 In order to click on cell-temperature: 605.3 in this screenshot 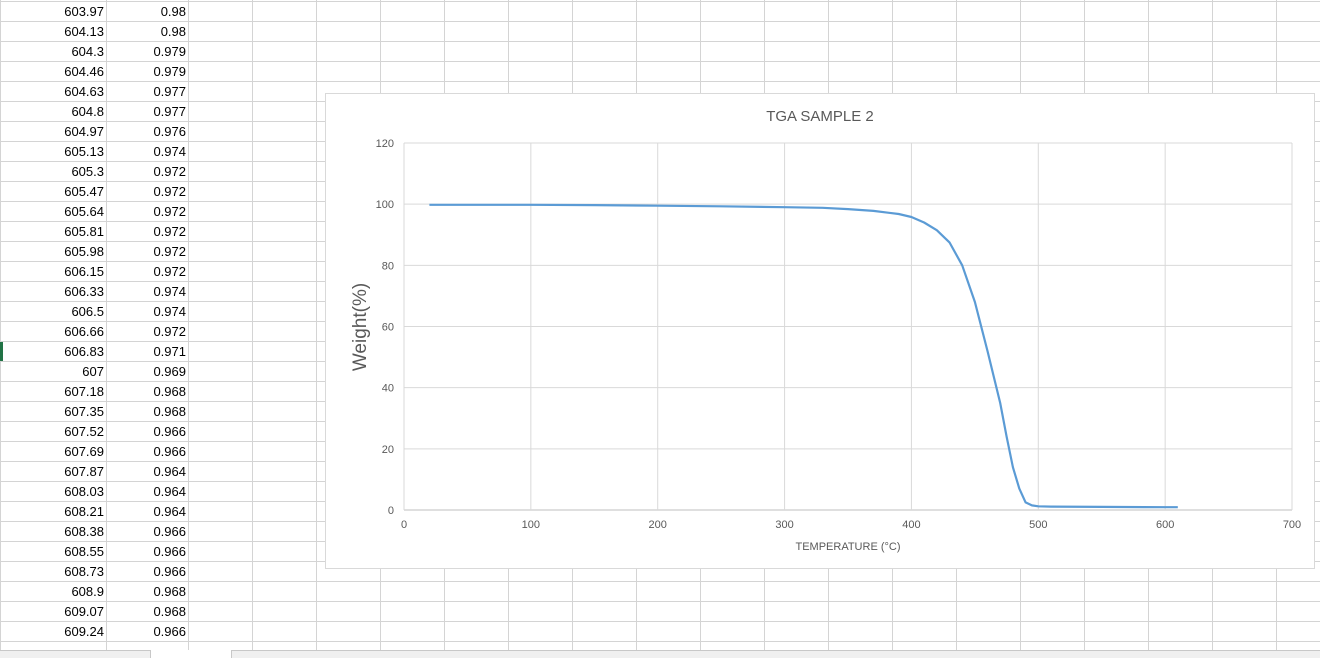, I will do `click(87, 171)`.